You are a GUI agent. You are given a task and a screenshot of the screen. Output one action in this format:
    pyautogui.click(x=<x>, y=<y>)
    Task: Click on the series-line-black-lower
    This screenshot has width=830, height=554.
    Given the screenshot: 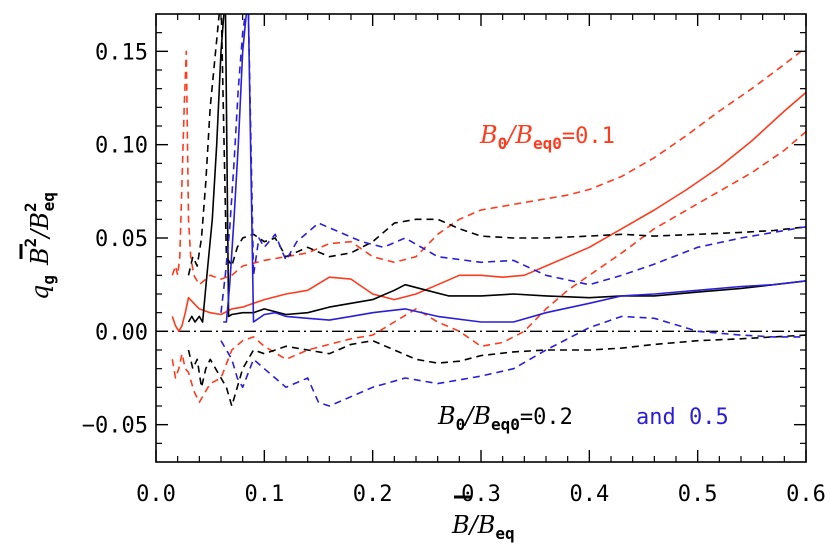 What is the action you would take?
    pyautogui.click(x=496, y=370)
    